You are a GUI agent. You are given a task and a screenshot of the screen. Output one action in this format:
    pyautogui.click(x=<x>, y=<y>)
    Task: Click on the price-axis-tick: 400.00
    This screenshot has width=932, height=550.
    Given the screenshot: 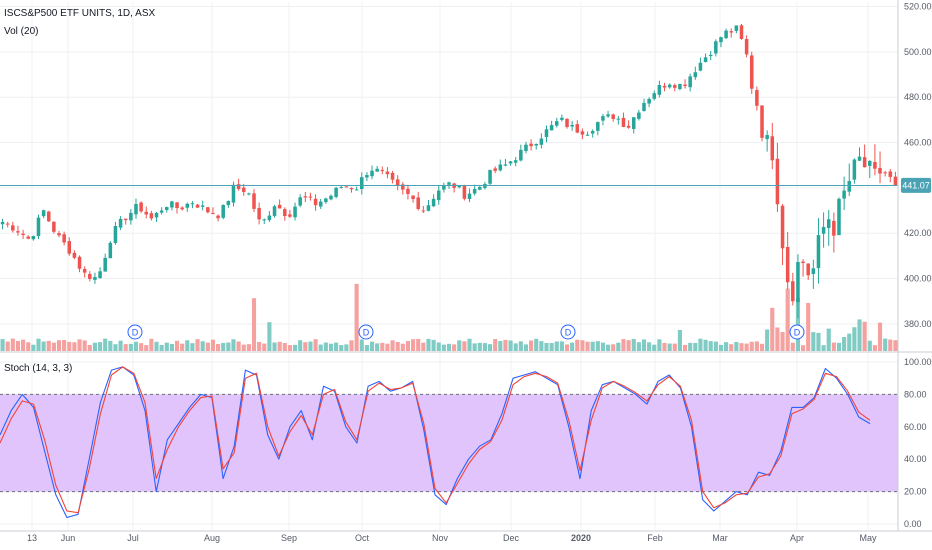 What is the action you would take?
    pyautogui.click(x=918, y=279)
    